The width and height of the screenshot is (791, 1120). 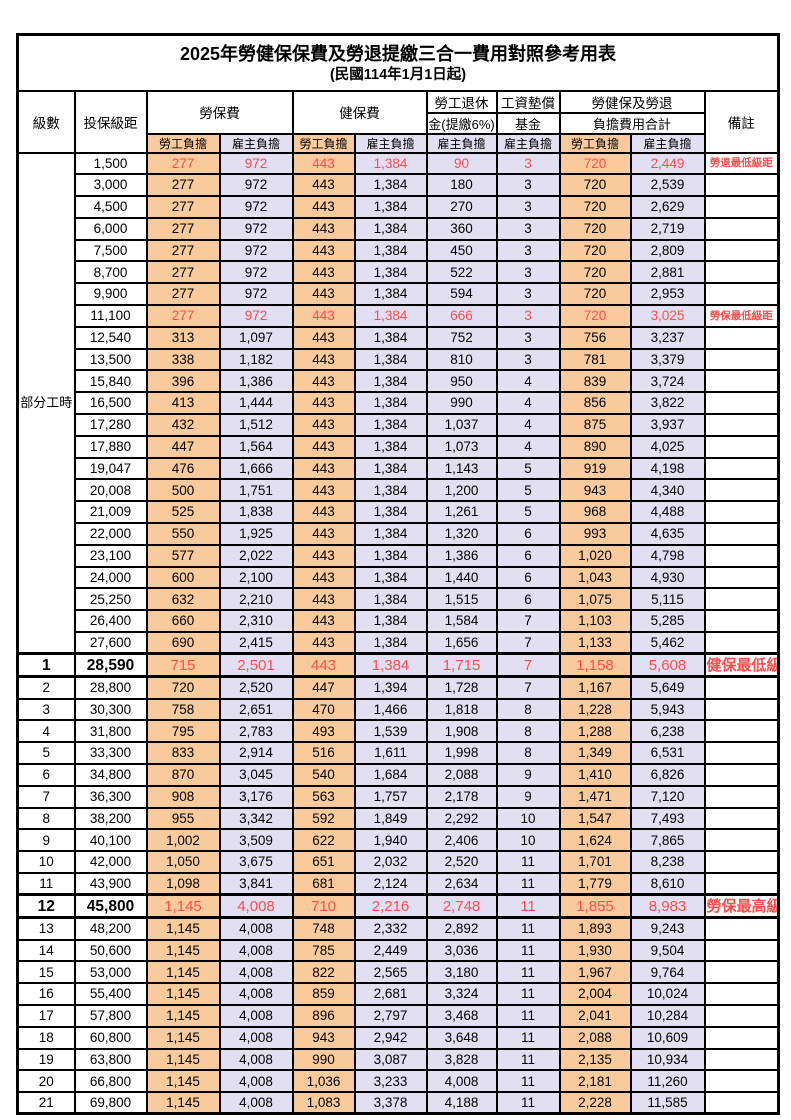 I want to click on bracket-cell: 13,500, so click(x=110, y=359).